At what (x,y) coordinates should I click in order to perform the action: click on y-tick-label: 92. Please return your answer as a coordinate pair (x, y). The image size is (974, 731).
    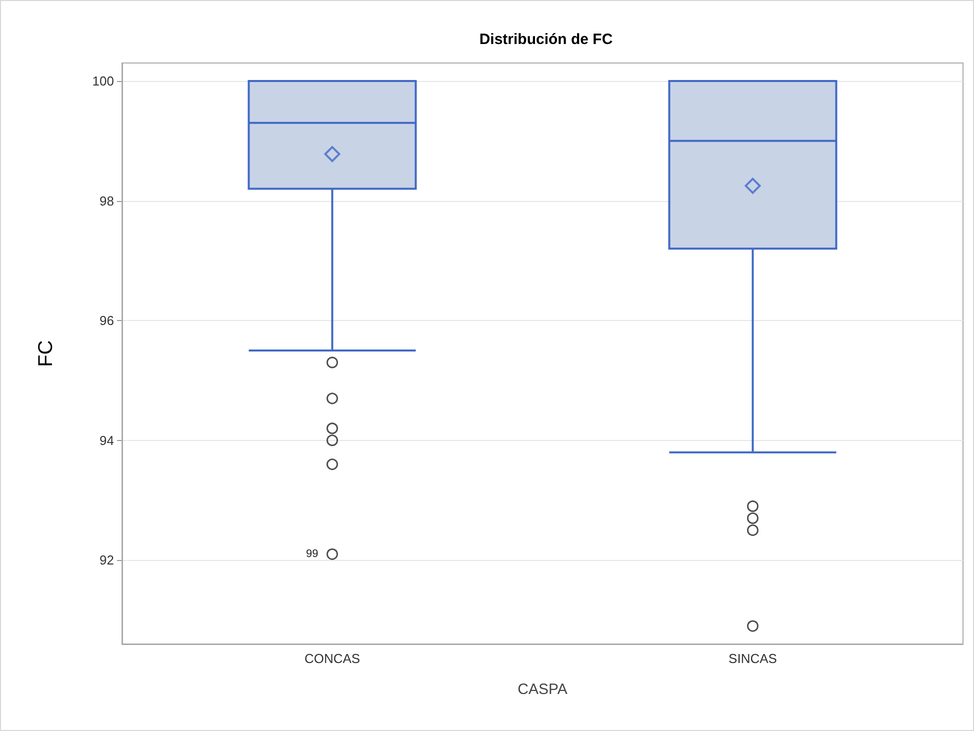
    Looking at the image, I should click on (107, 560).